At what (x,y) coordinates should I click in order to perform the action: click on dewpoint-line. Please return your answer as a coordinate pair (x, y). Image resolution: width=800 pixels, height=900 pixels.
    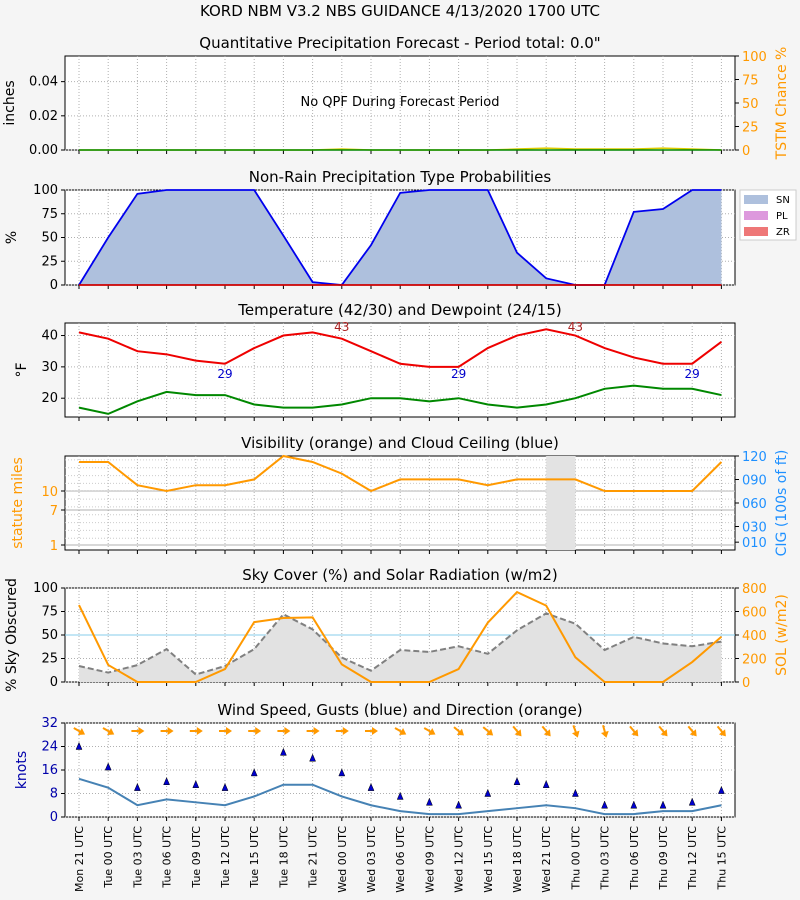
    Looking at the image, I should click on (400, 399).